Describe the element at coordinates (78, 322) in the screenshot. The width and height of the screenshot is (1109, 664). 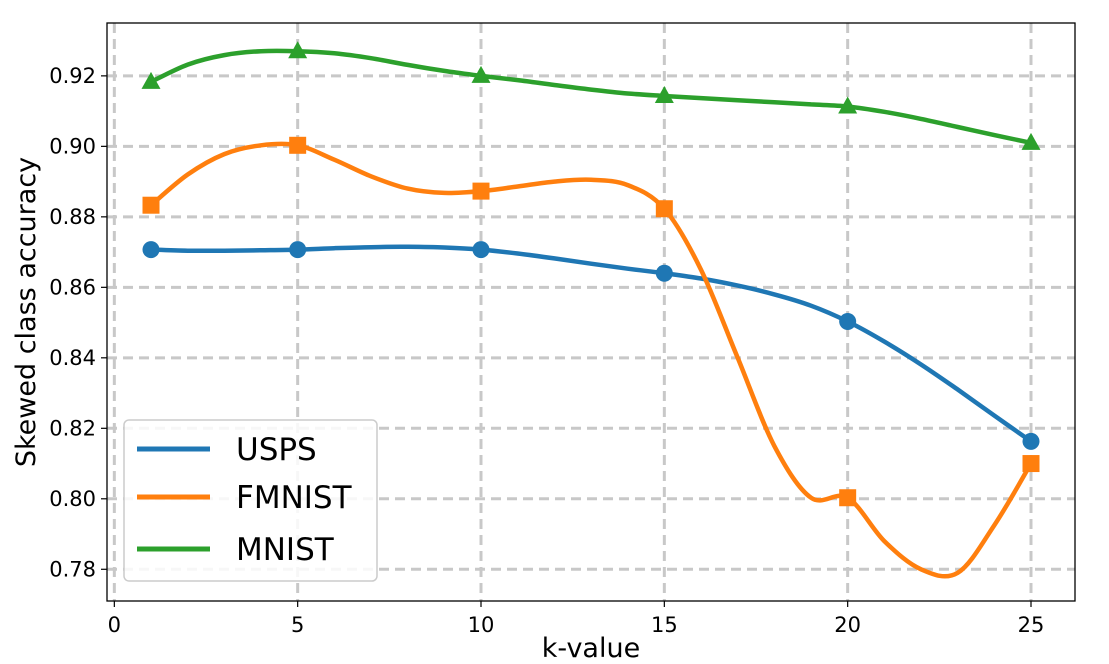
I see `y-axis-ticks: 0.78 0.80 0.82 0.84 0.86 0.88 0.90 0.92` at that location.